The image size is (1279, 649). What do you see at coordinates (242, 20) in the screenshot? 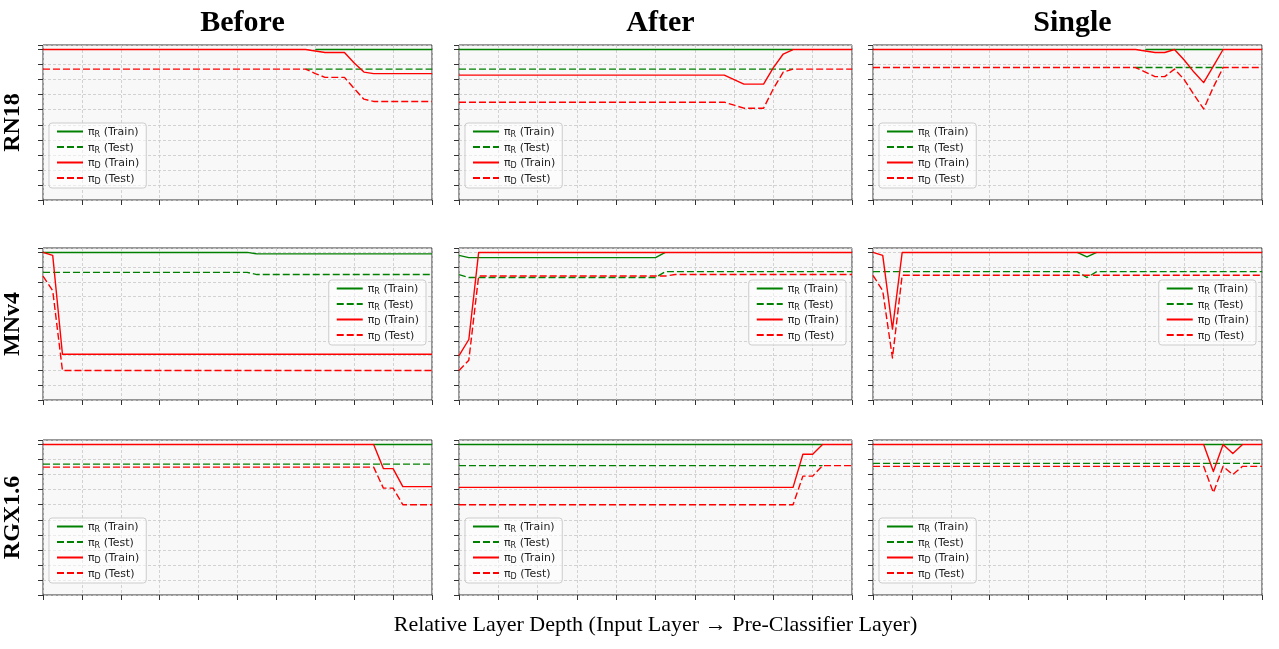
I see `chart-title: Before` at bounding box center [242, 20].